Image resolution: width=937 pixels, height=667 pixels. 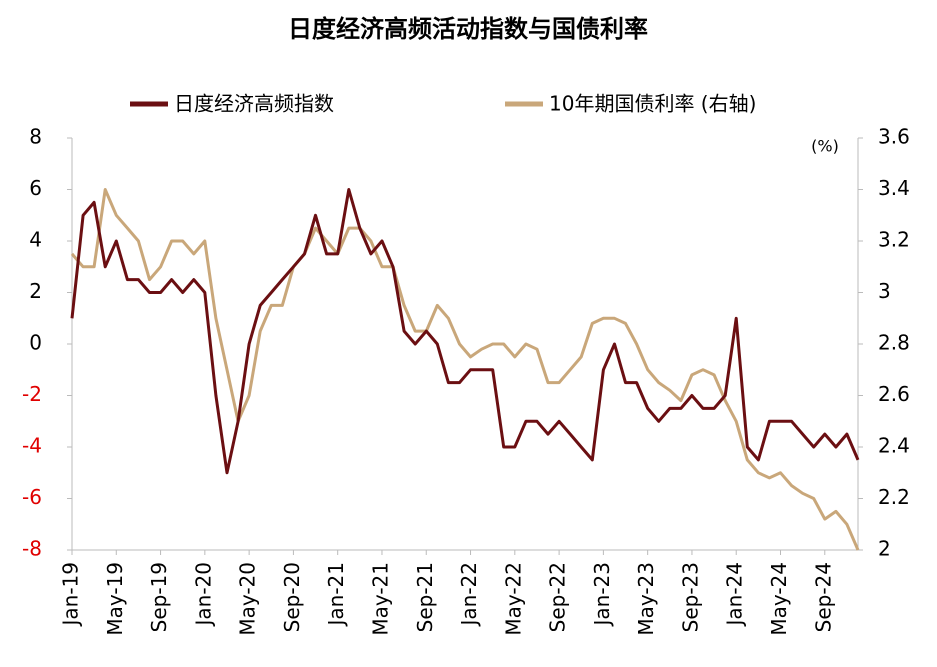 What do you see at coordinates (380, 599) in the screenshot?
I see `x-tick-label: May-21` at bounding box center [380, 599].